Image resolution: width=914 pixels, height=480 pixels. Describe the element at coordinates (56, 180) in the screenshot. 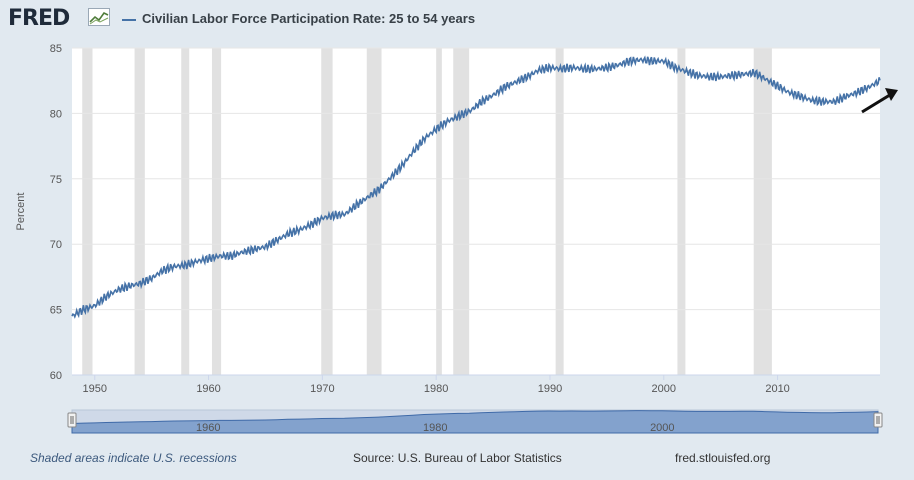

I see `y-tick-label: 75` at that location.